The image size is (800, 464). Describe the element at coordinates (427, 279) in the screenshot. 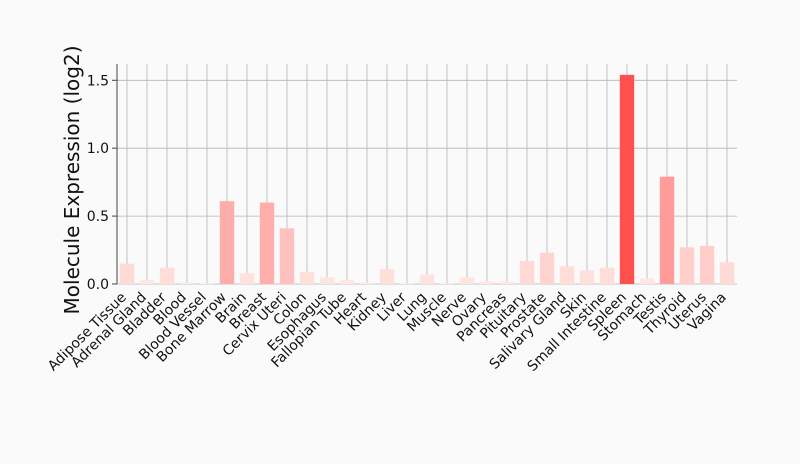

I see `bar-lung` at that location.